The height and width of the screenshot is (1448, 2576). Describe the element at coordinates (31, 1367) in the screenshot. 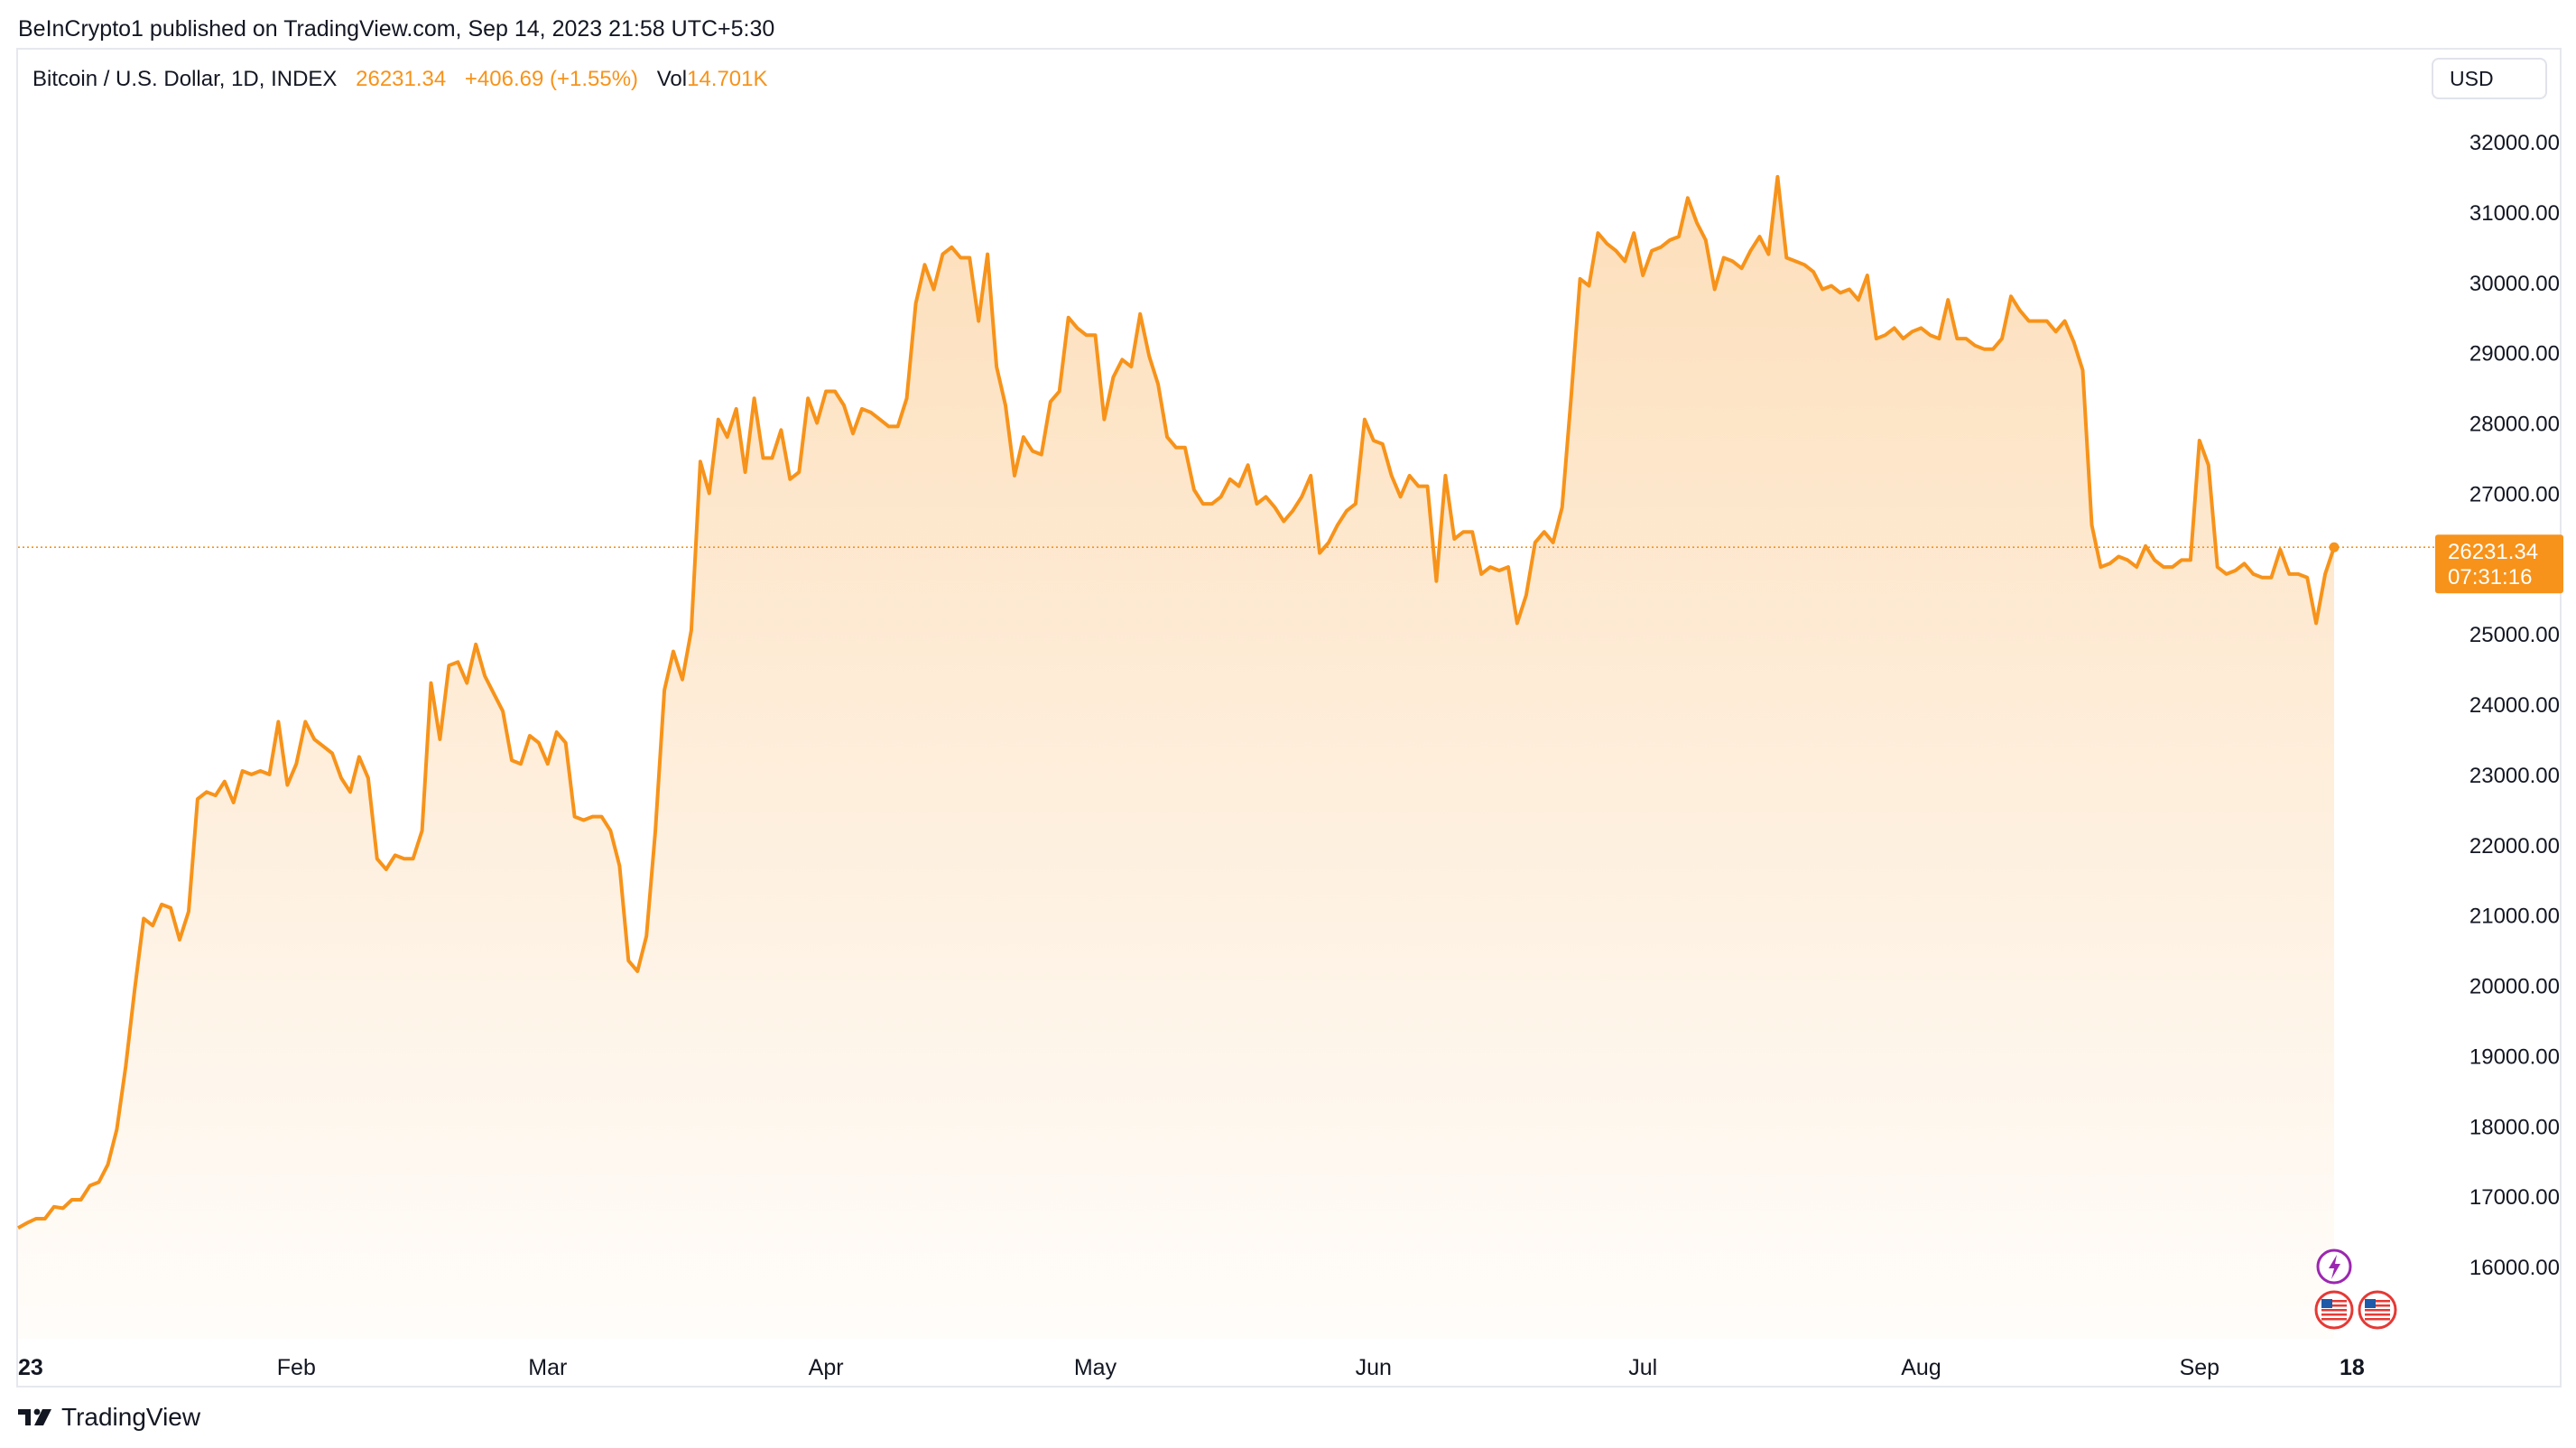

I see `x-tick-label: 23` at that location.